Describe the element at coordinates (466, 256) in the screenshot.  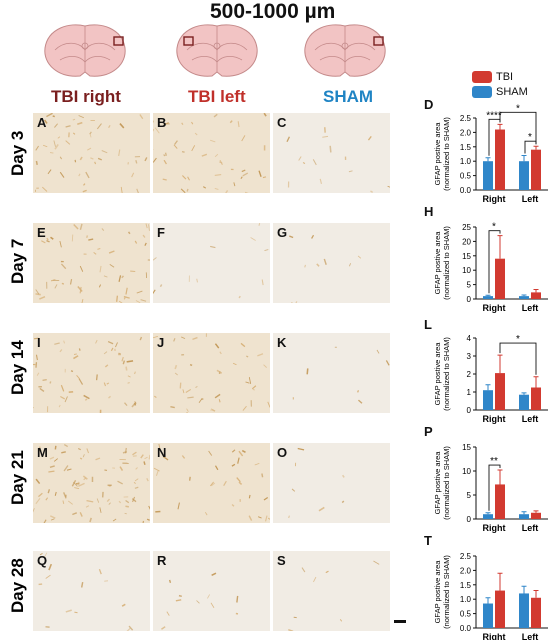
I see `y-tick-label: 15` at that location.